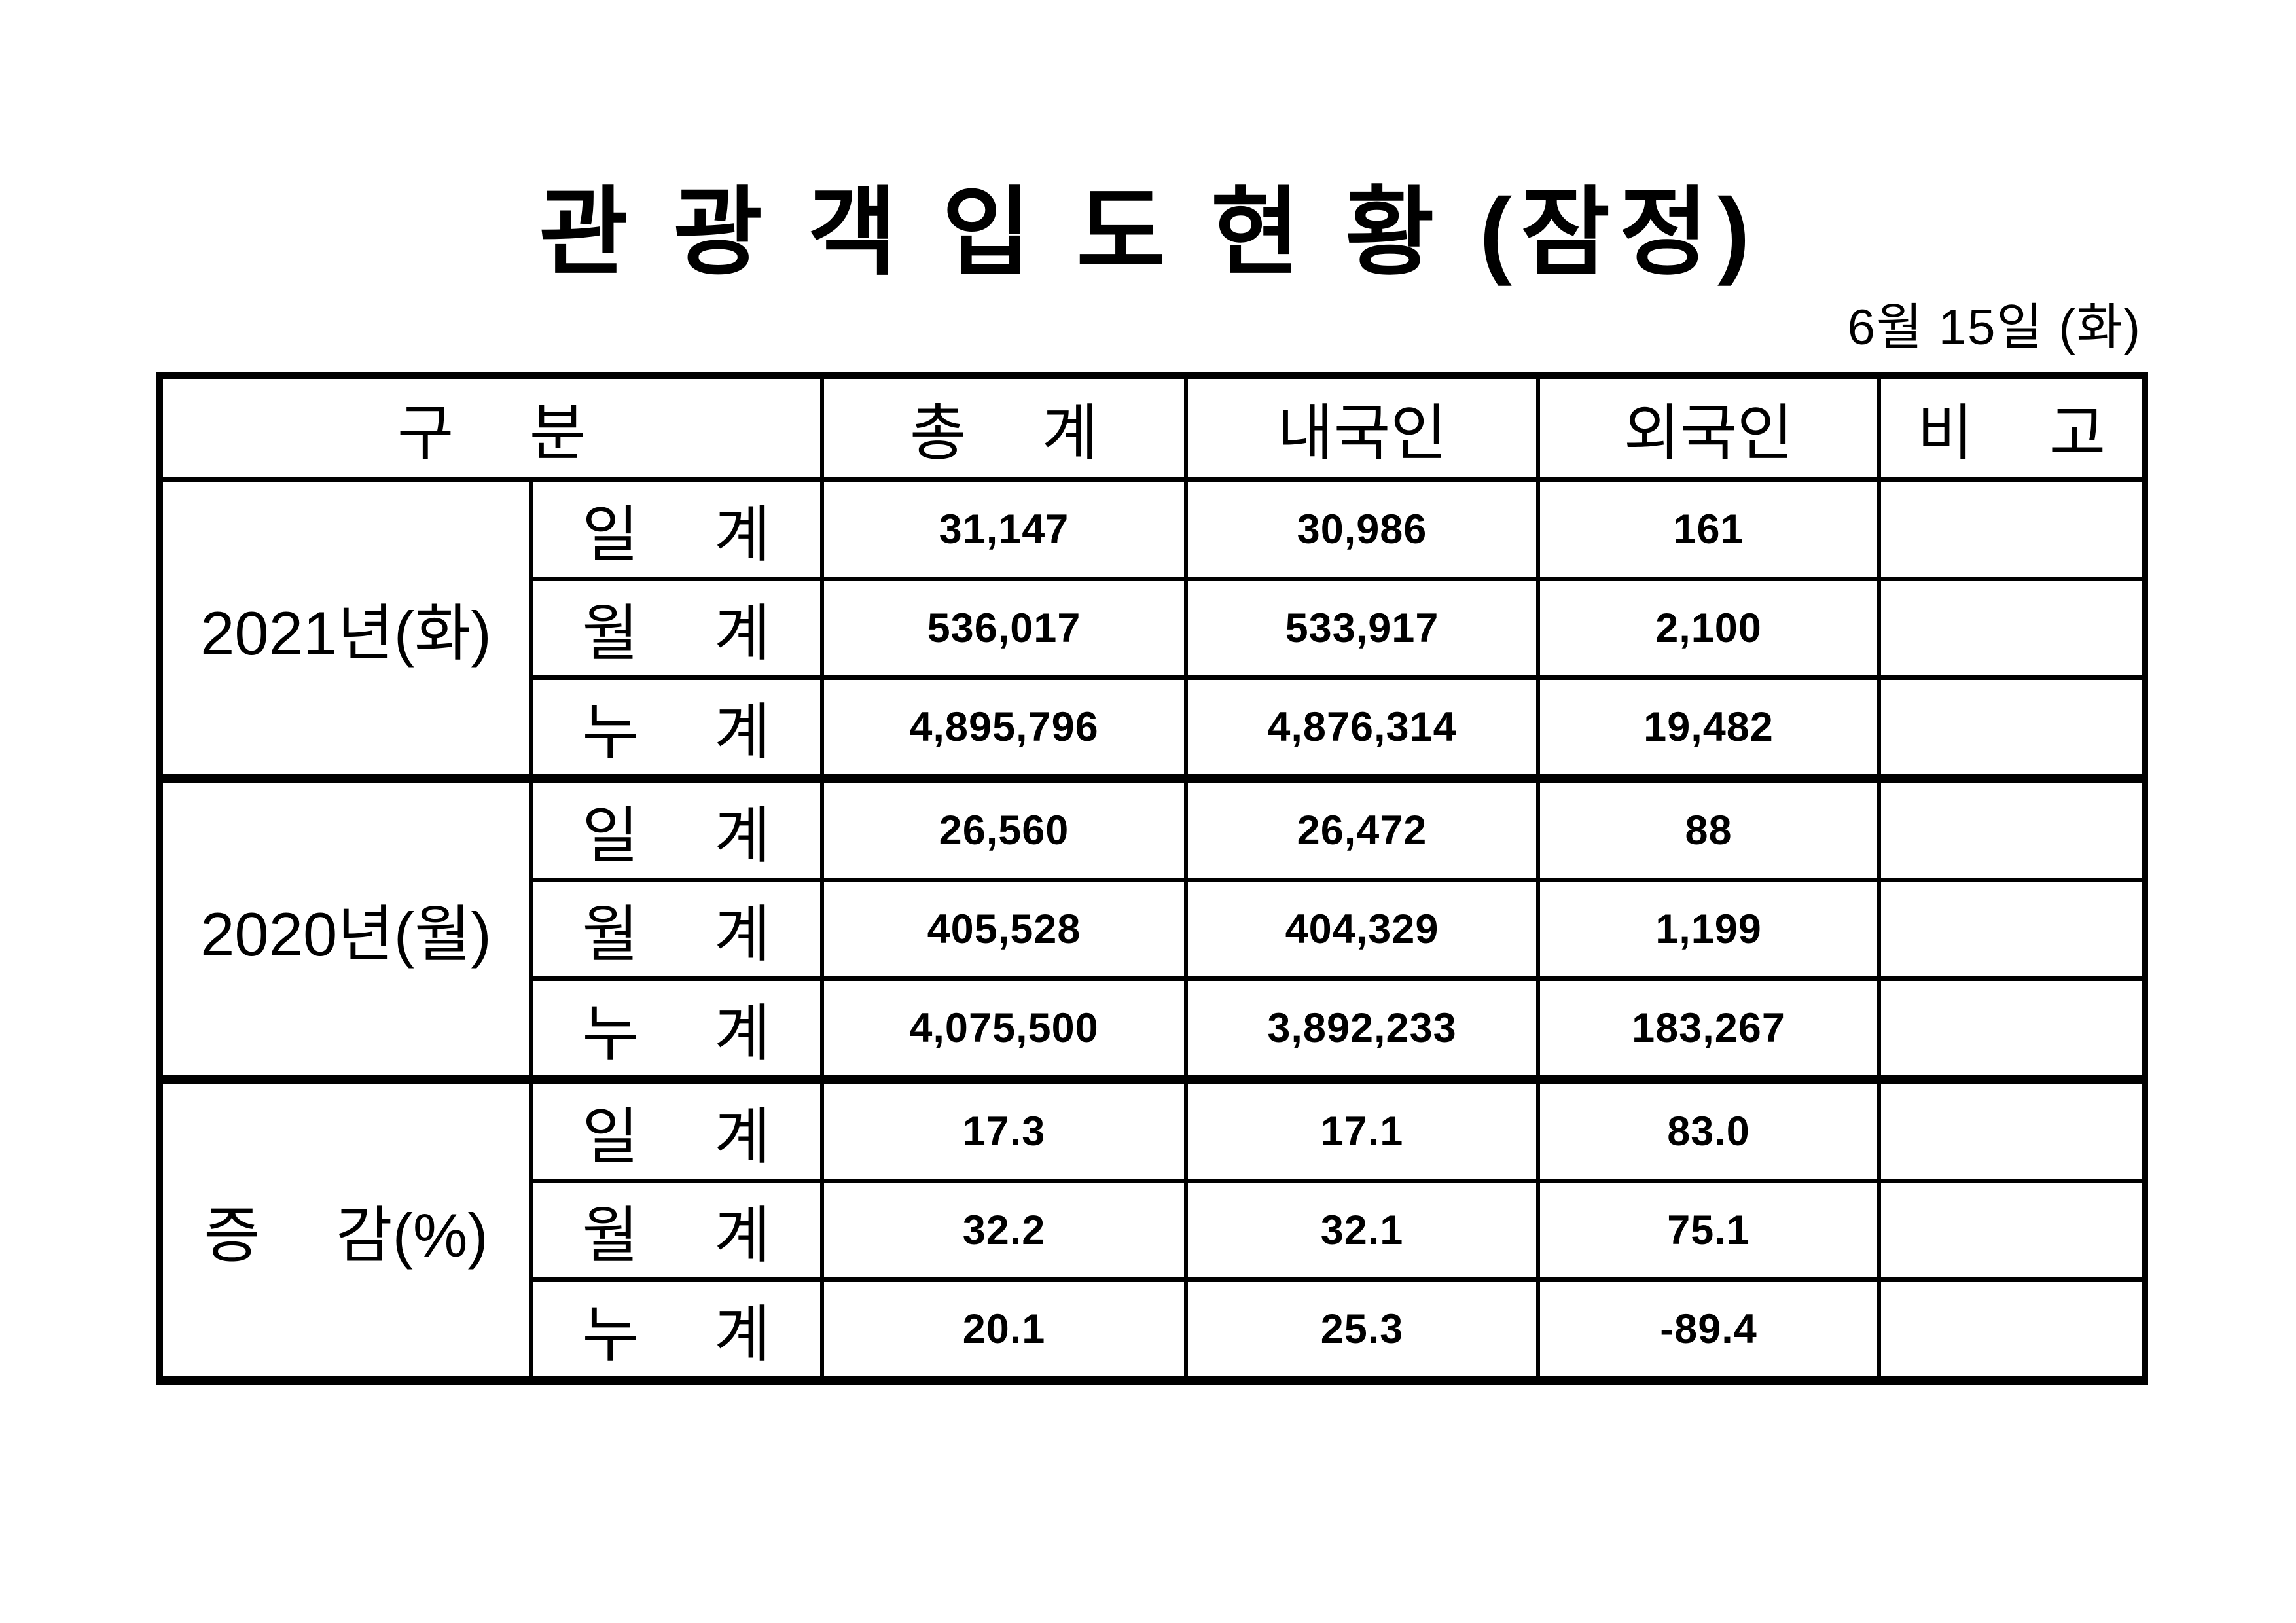  What do you see at coordinates (2012, 428) in the screenshot?
I see `header-cell-remarks: 비 고` at bounding box center [2012, 428].